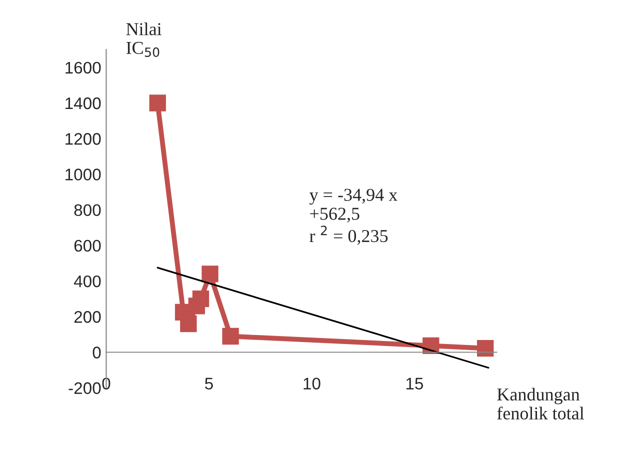 The height and width of the screenshot is (451, 640). Describe the element at coordinates (540, 404) in the screenshot. I see `x-axis-title: Kandungan fenolik total` at that location.